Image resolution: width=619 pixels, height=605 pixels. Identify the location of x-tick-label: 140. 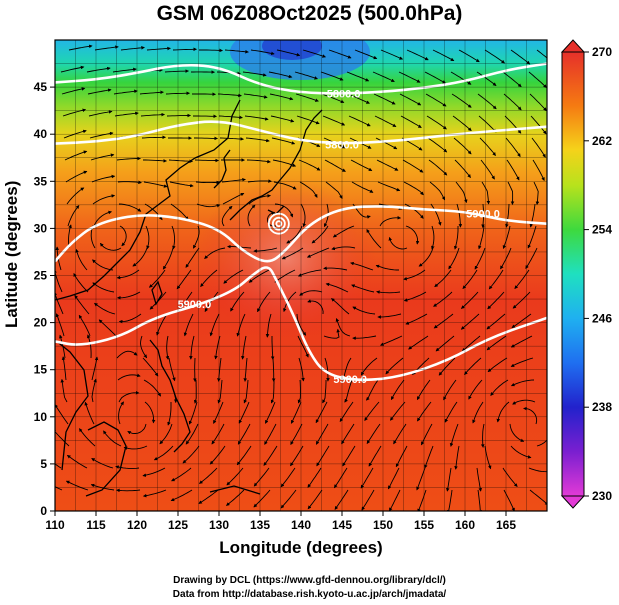
(301, 525).